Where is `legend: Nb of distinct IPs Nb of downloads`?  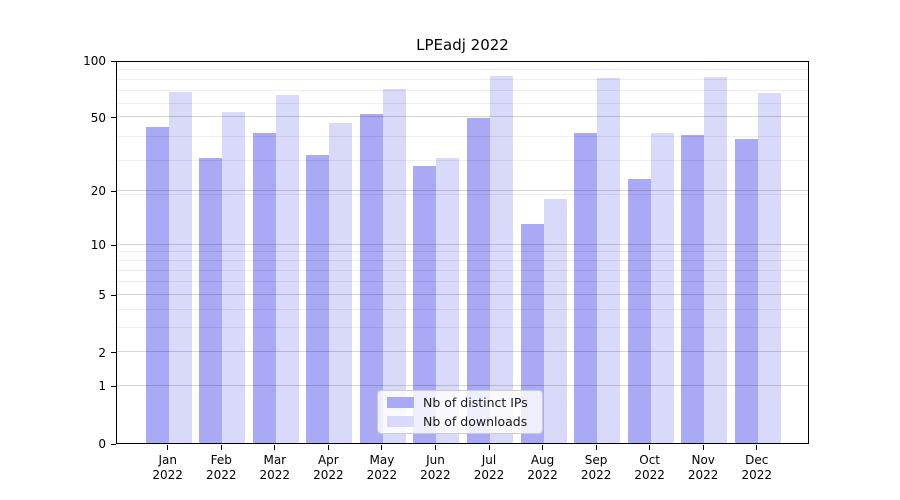
legend: Nb of distinct IPs Nb of downloads is located at coordinates (460, 412).